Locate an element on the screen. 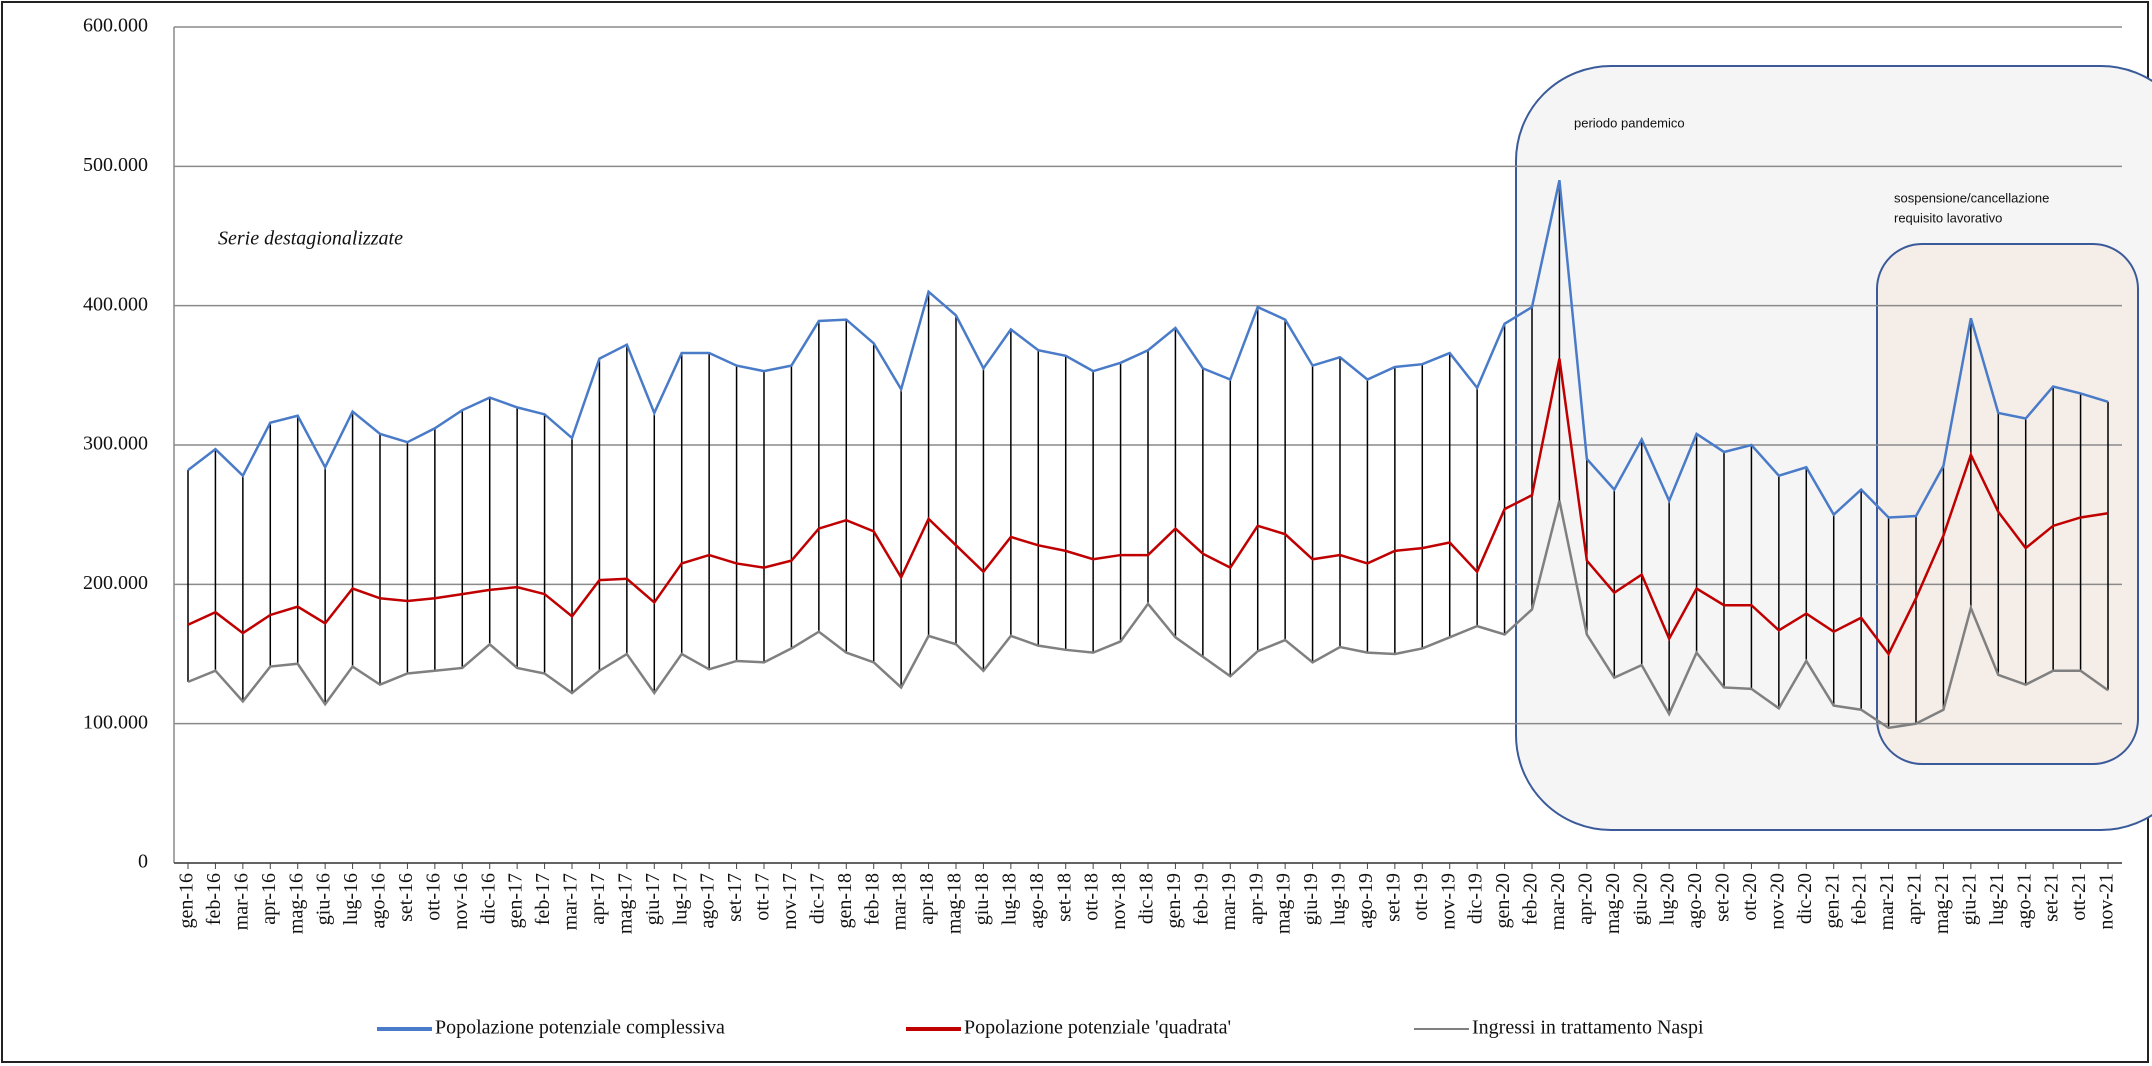 Image resolution: width=2152 pixels, height=1066 pixels. x-tick-label: lug-16 is located at coordinates (351, 899).